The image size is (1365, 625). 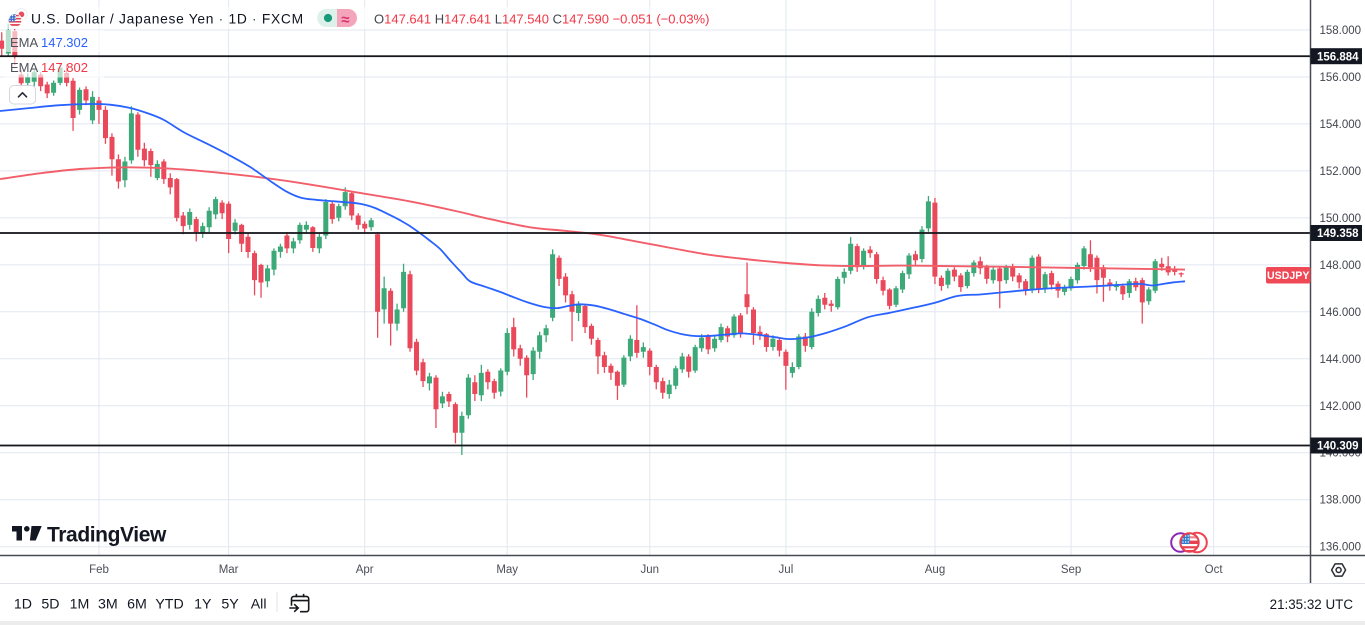 What do you see at coordinates (1341, 78) in the screenshot?
I see `svg-text: 156.000` at bounding box center [1341, 78].